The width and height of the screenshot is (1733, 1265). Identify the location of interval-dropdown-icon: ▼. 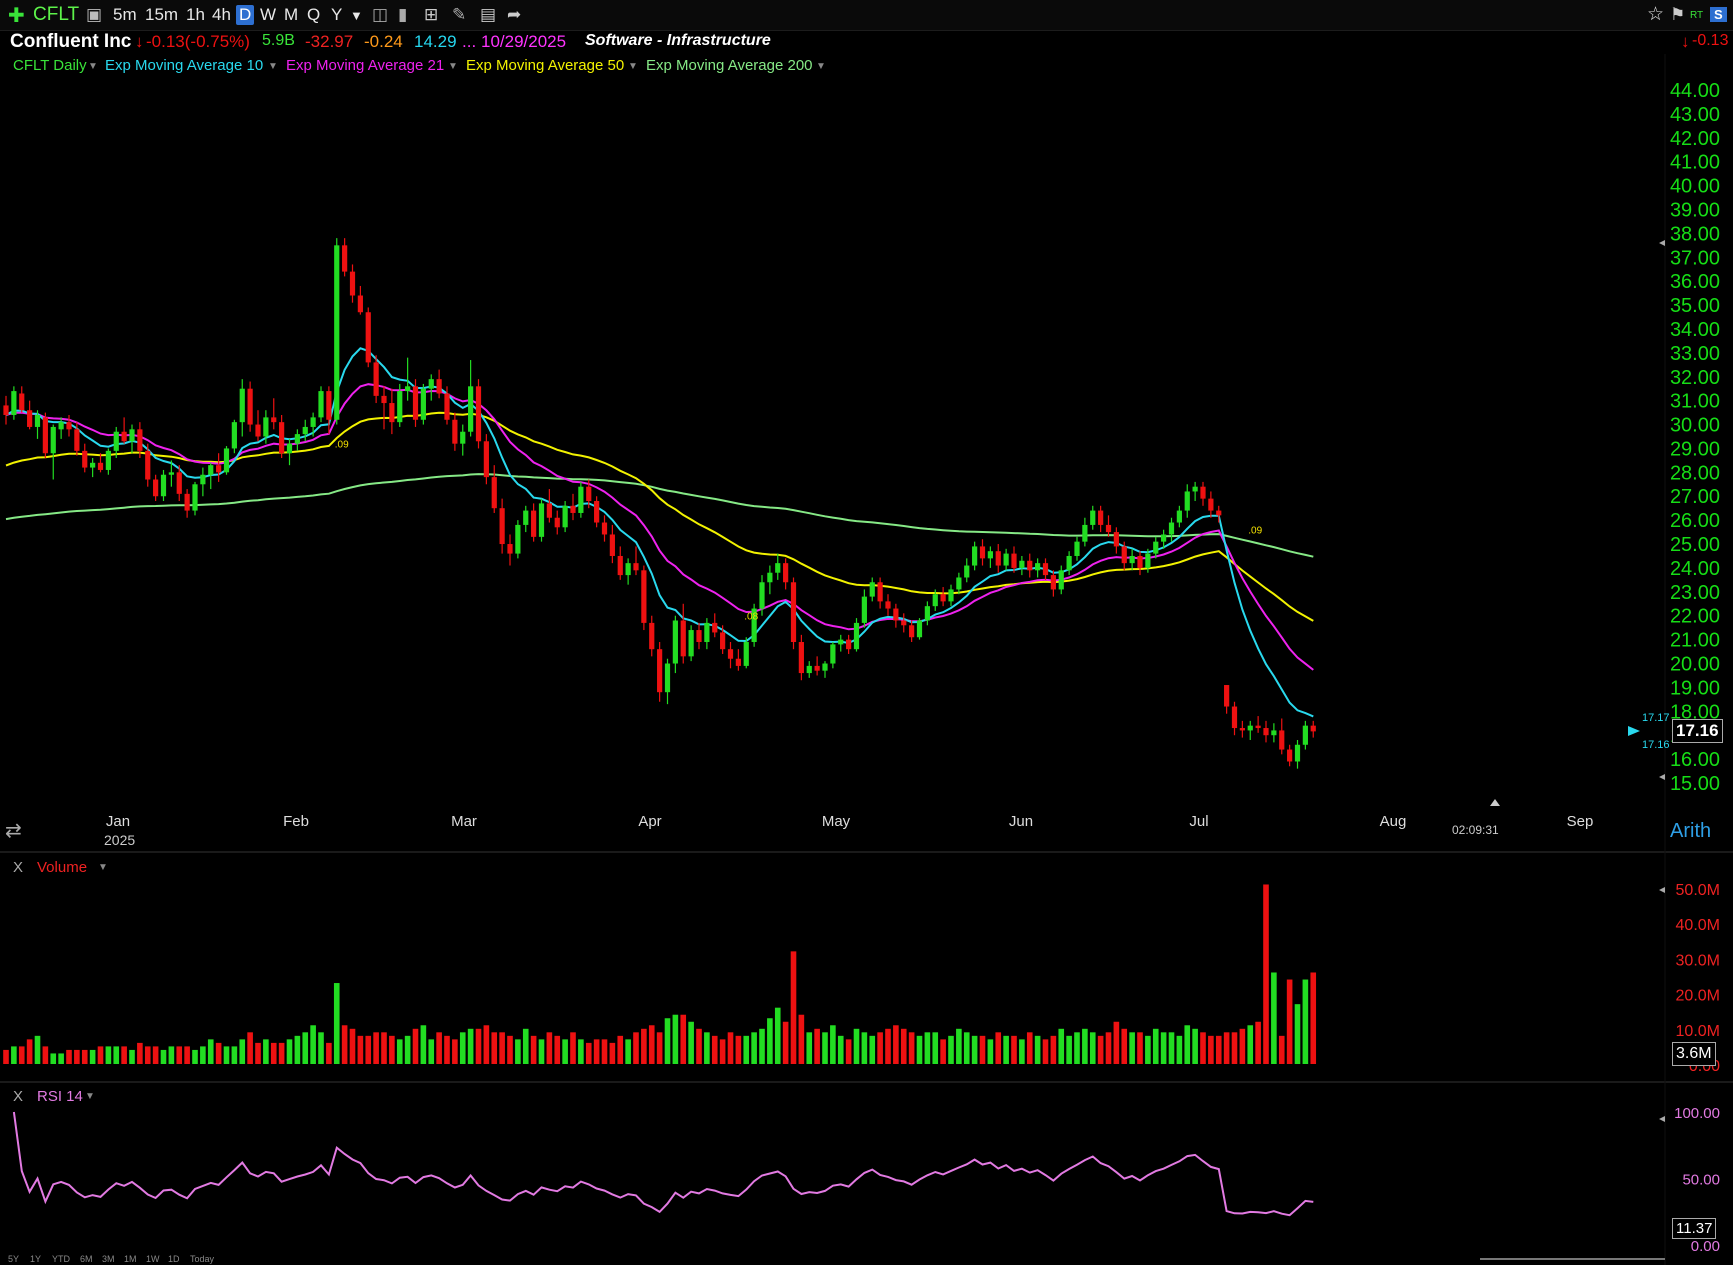
(356, 15).